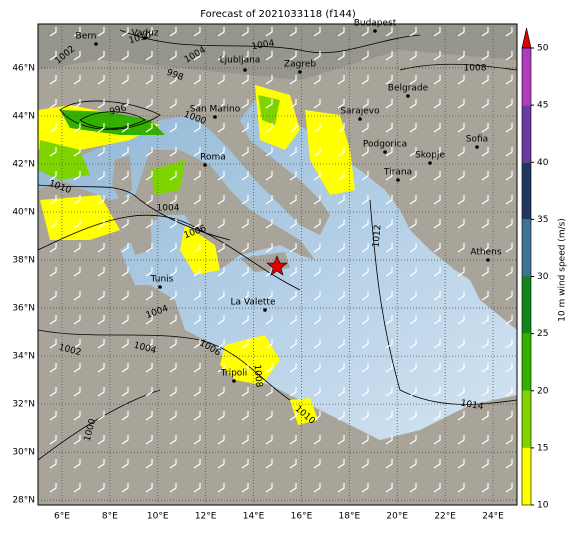 The height and width of the screenshot is (533, 576). I want to click on city-label: Tunis, so click(162, 280).